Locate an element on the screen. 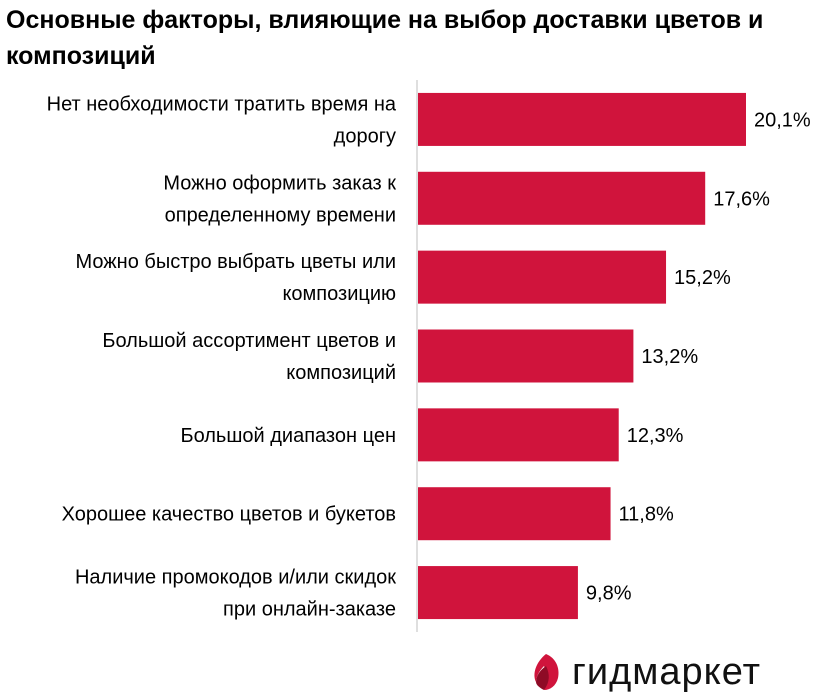 This screenshot has width=837, height=695. category-label: Нет необходимости тратить время на is located at coordinates (222, 104).